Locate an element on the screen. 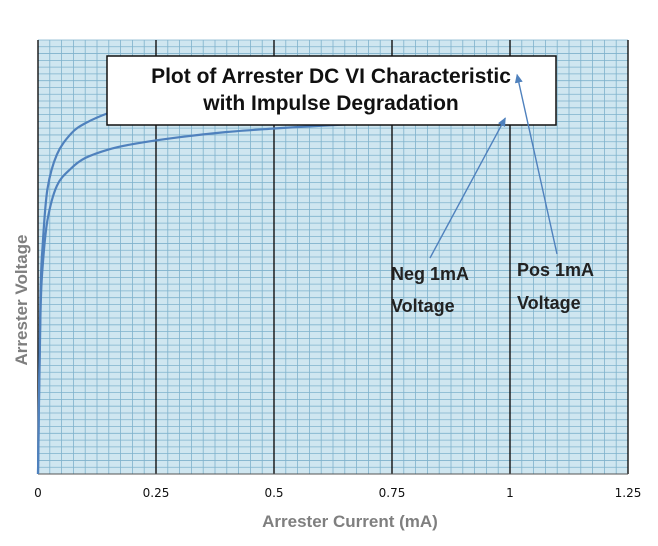  x-tick-label: 0 is located at coordinates (38, 493).